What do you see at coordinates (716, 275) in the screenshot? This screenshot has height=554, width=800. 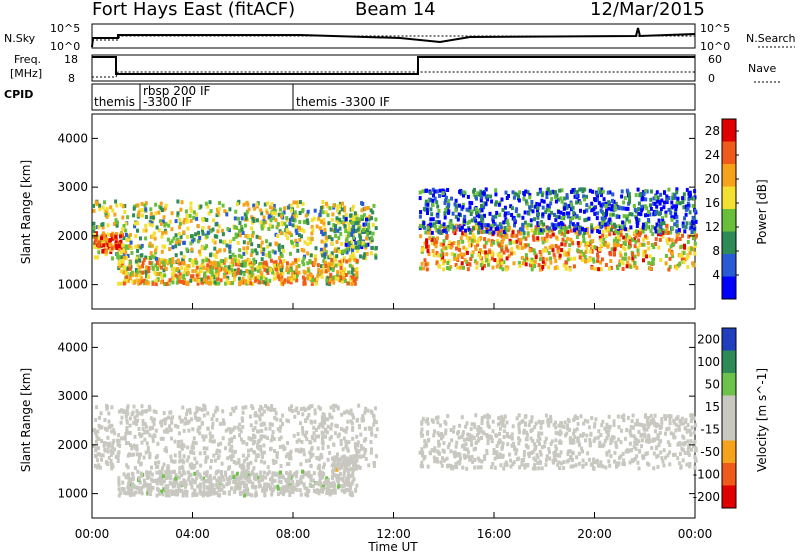 I see `colorbar-tick-label: 4` at bounding box center [716, 275].